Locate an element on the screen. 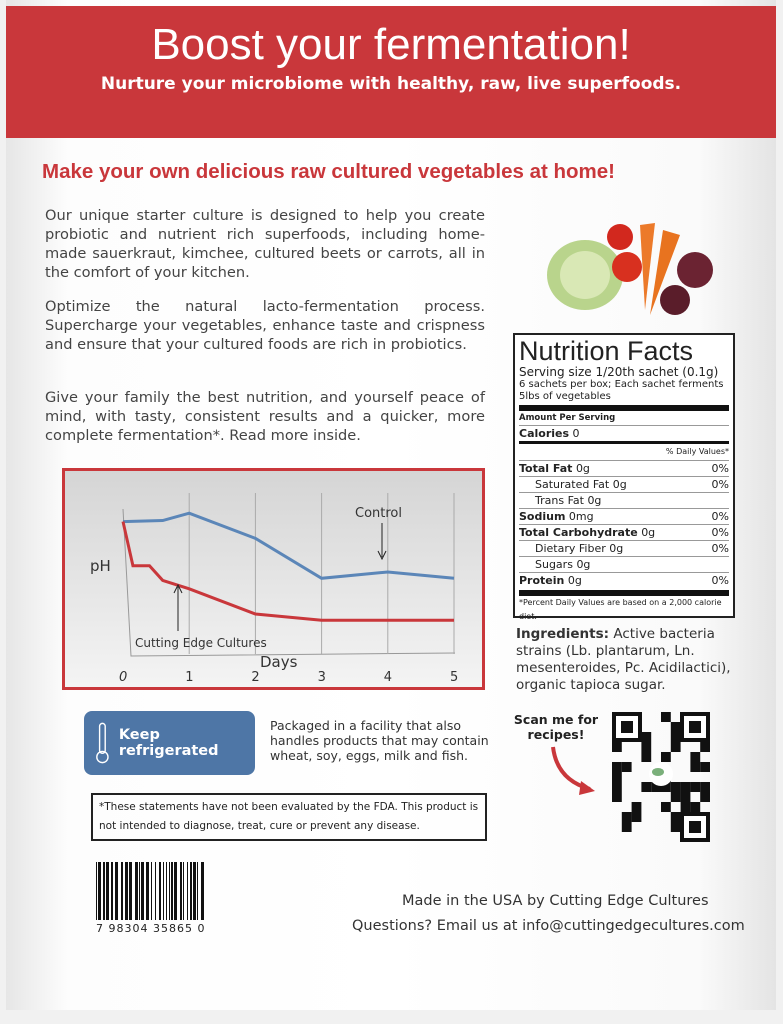 This screenshot has height=1024, width=783. cec-arrow is located at coordinates (178, 607).